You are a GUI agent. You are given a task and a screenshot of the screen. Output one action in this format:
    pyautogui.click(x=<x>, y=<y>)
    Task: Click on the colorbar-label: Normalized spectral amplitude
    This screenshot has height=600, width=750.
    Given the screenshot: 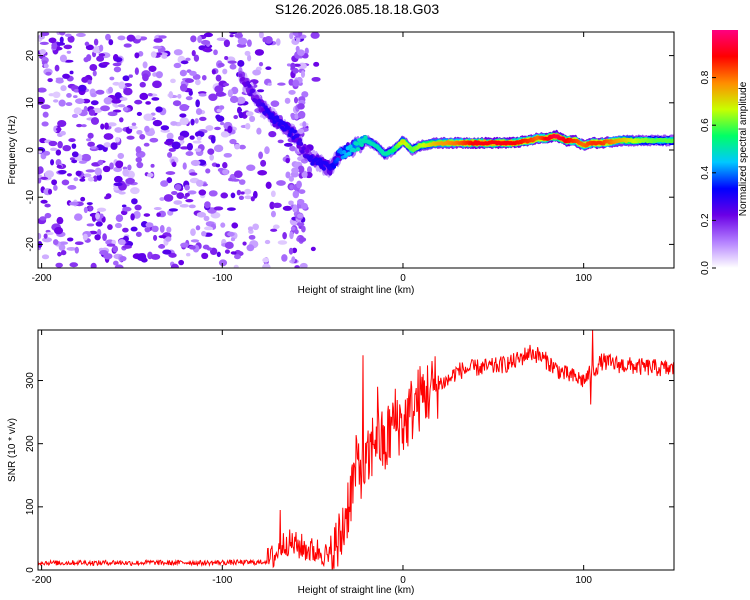 What is the action you would take?
    pyautogui.click(x=743, y=148)
    